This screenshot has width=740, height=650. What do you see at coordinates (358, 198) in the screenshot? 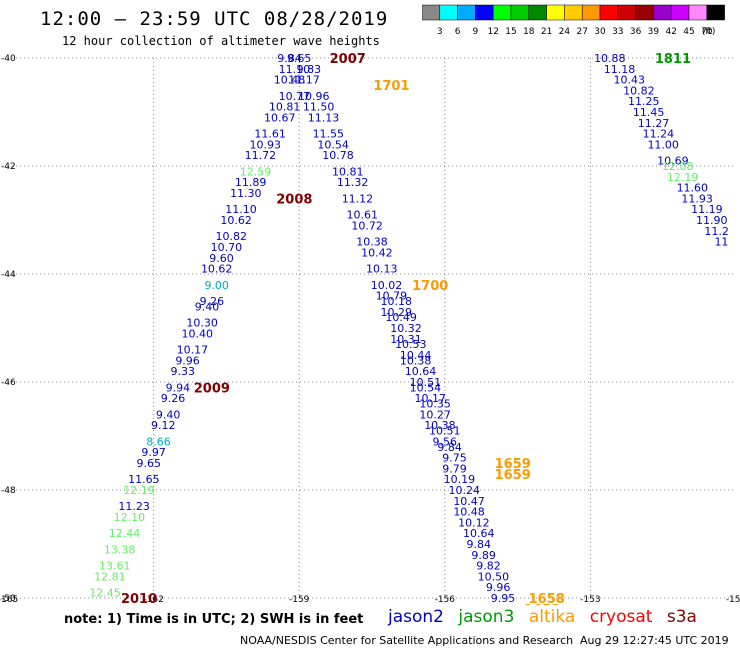
I see `wave-height-point: 11.12` at bounding box center [358, 198].